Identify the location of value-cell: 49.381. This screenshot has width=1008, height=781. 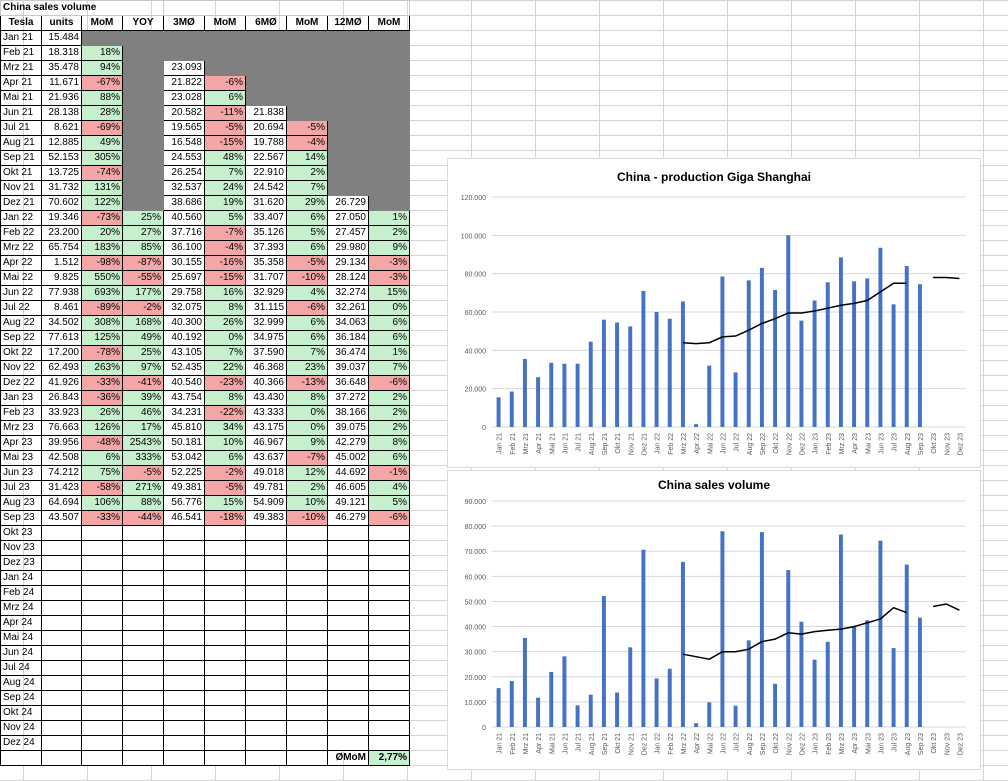
(184, 488).